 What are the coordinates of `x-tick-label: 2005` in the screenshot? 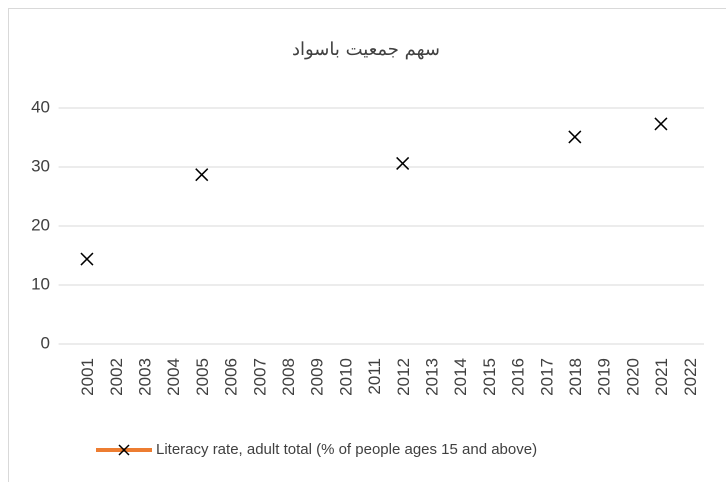 It's located at (202, 377).